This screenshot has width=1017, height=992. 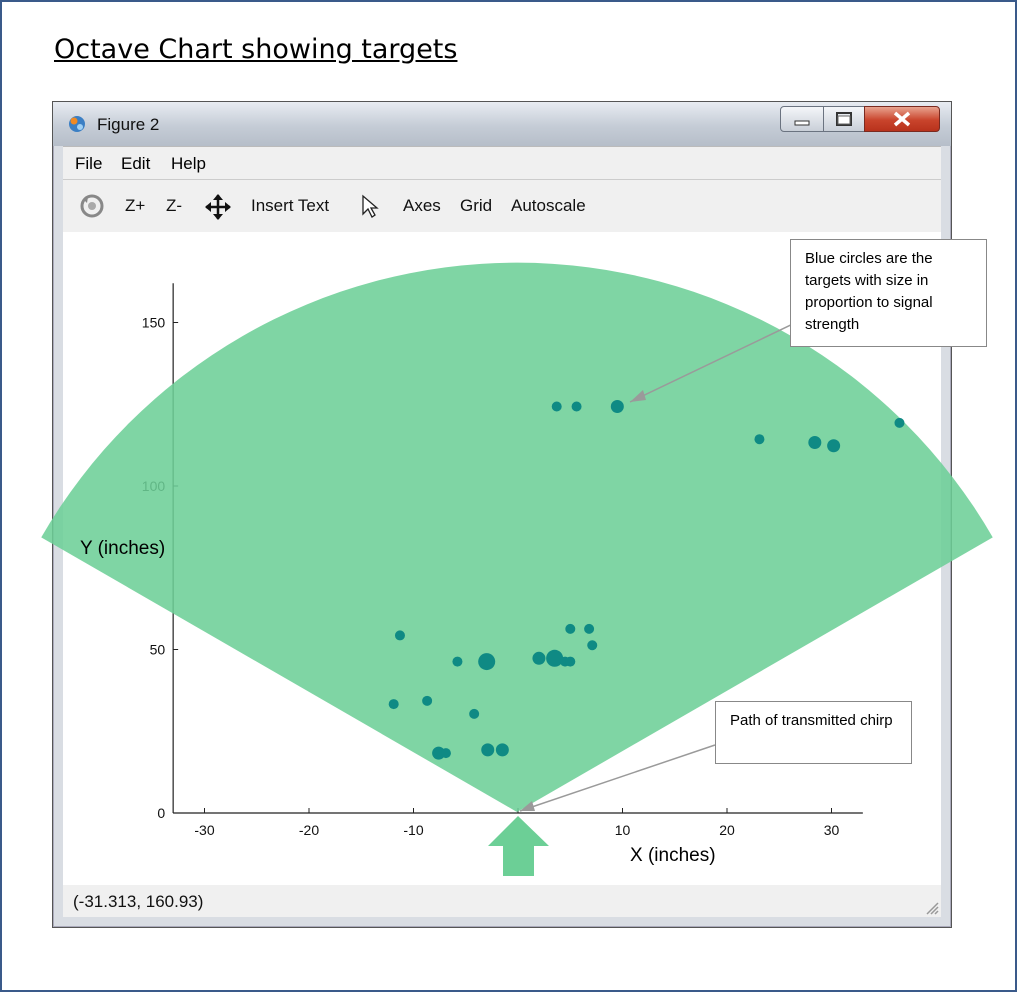 What do you see at coordinates (802, 123) in the screenshot?
I see `minimize-icon` at bounding box center [802, 123].